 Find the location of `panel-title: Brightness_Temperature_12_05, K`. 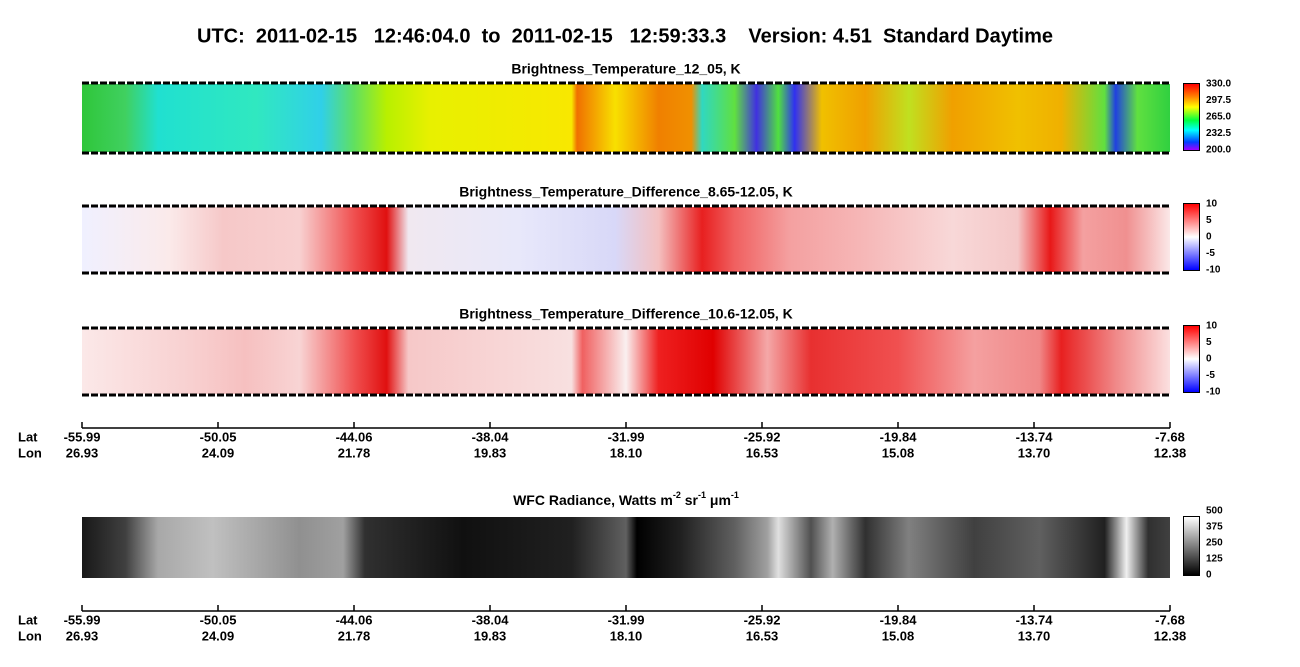

panel-title: Brightness_Temperature_12_05, K is located at coordinates (625, 69).